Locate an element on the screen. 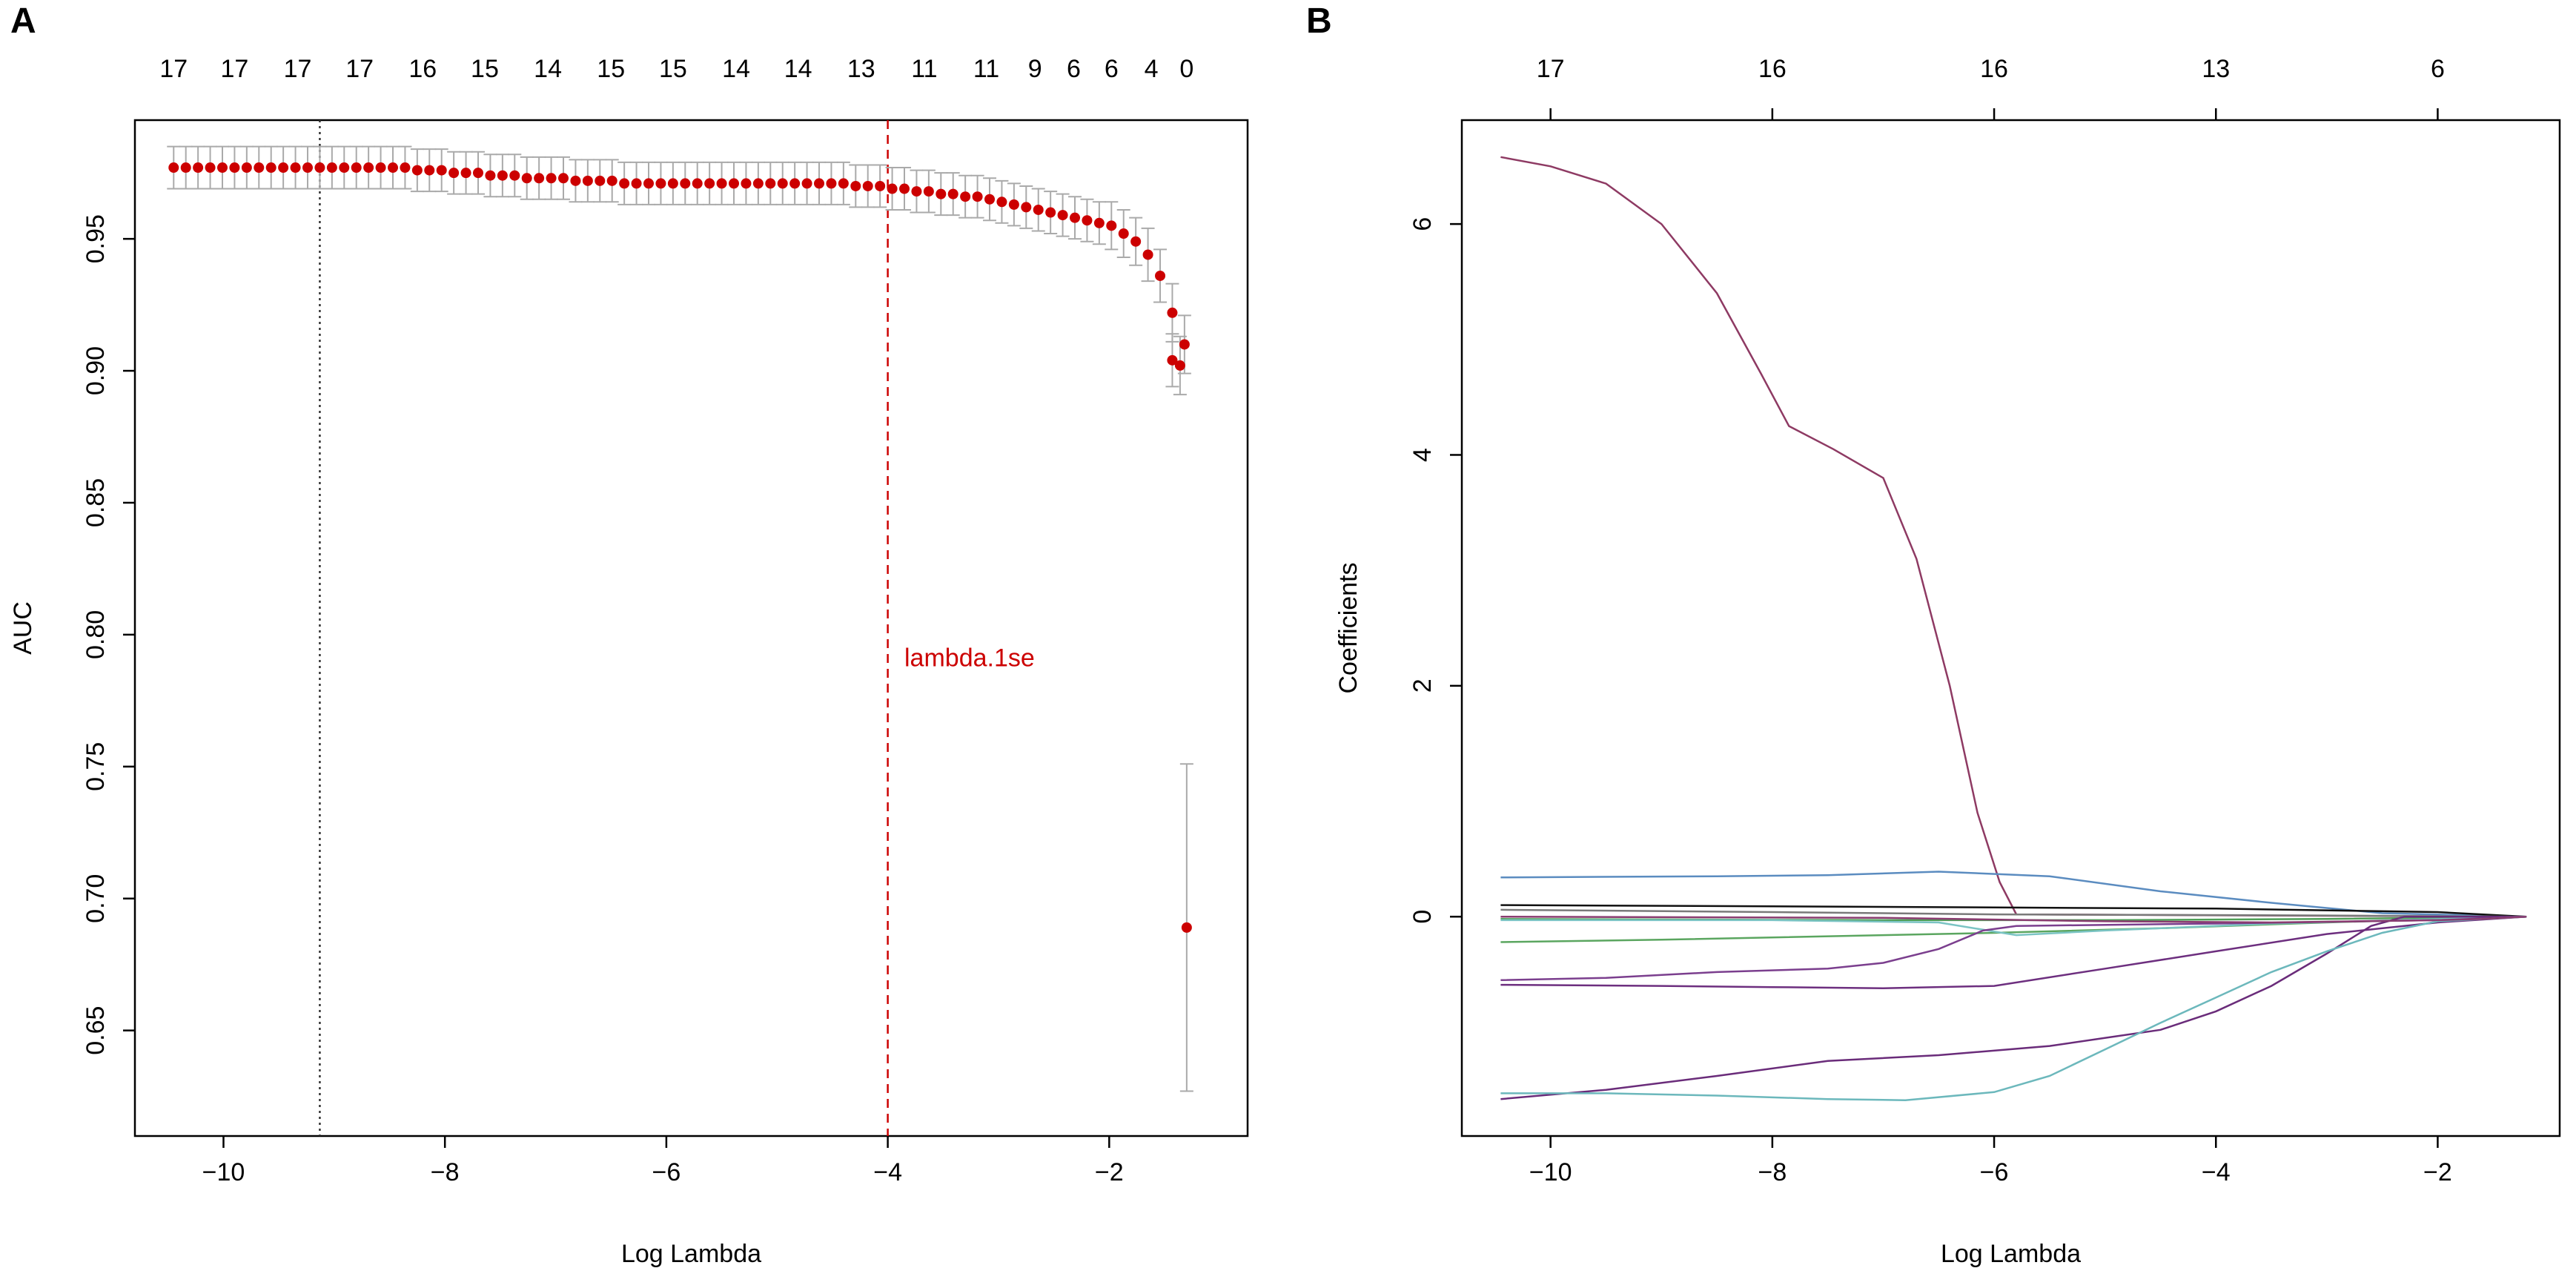 Image resolution: width=2576 pixels, height=1268 pixels. a-x-tick-label: −4 is located at coordinates (887, 1172).